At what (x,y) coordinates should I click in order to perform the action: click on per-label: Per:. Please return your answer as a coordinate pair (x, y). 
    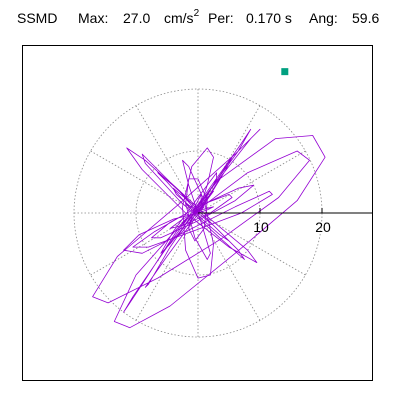
    Looking at the image, I should click on (221, 18).